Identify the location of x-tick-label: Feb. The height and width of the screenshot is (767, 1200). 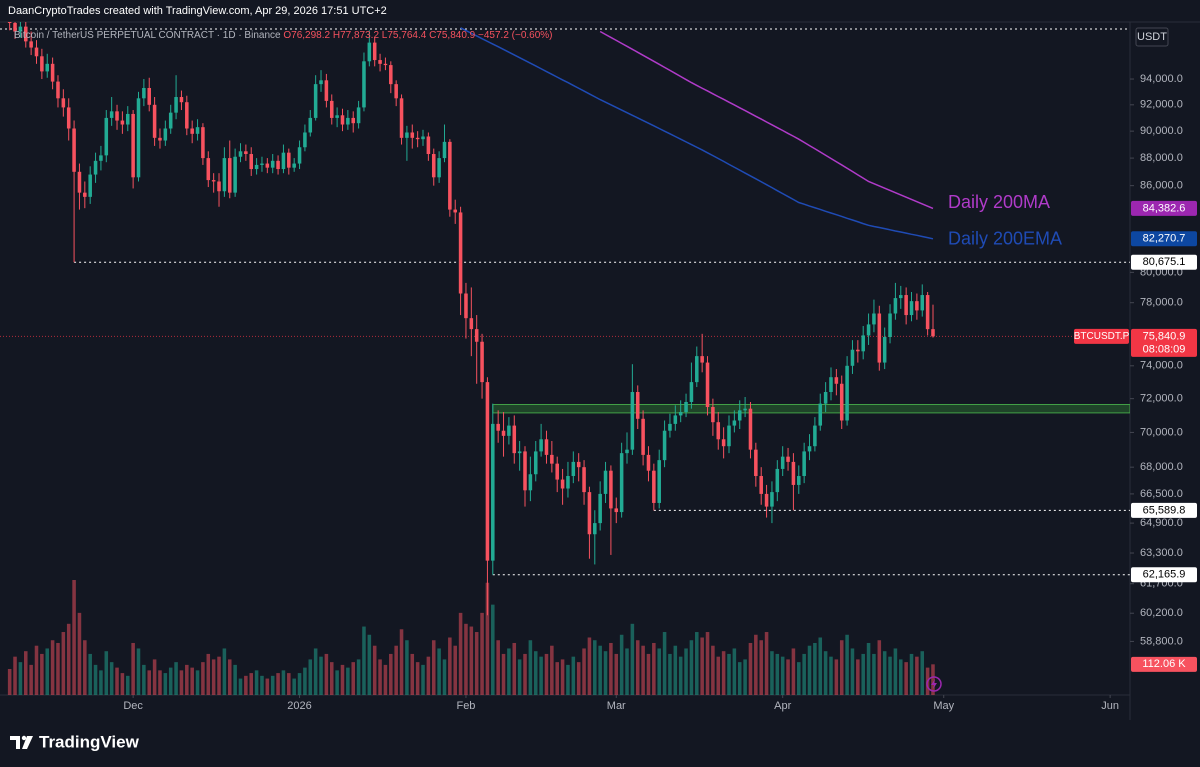
(465, 706).